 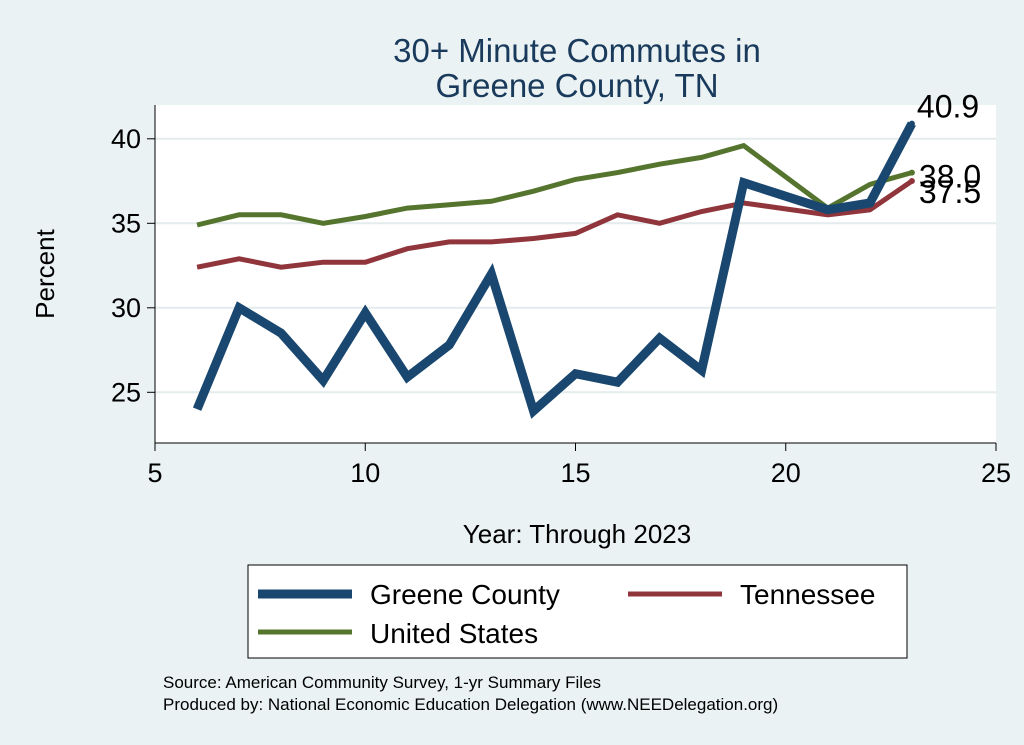 What do you see at coordinates (554, 185) in the screenshot?
I see `series-line-united-states` at bounding box center [554, 185].